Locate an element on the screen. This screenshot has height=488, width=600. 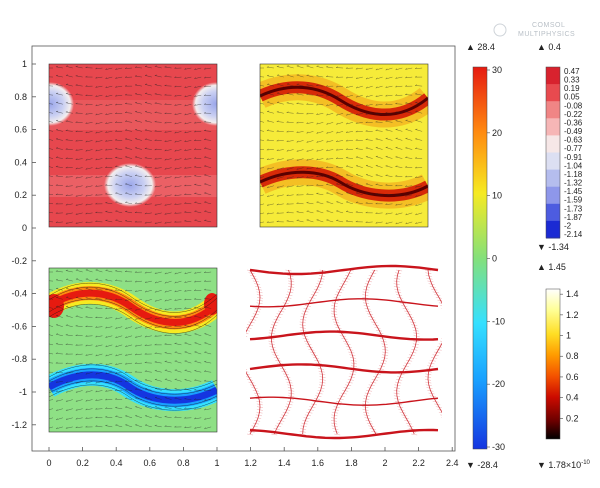
panel-top-left is located at coordinates (133, 145).